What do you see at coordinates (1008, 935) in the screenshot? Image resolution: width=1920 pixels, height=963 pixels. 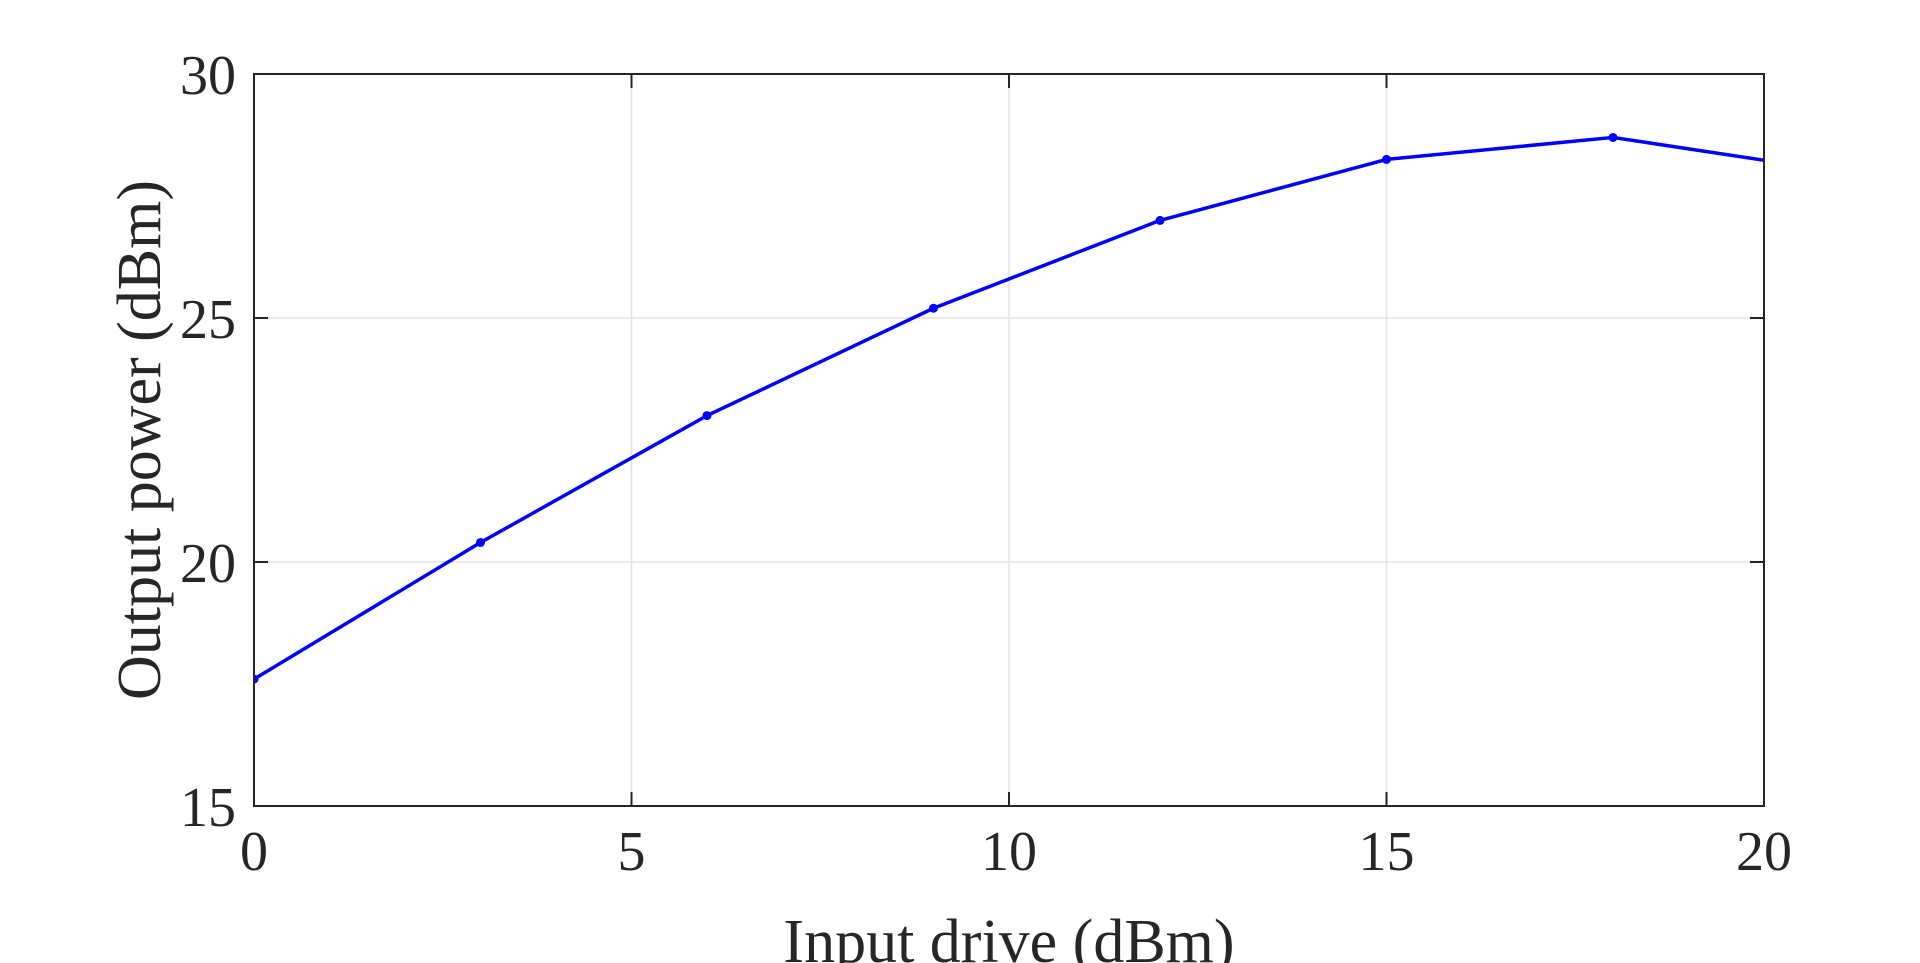 I see `x-axis-title: Input drive (dBm)` at bounding box center [1008, 935].